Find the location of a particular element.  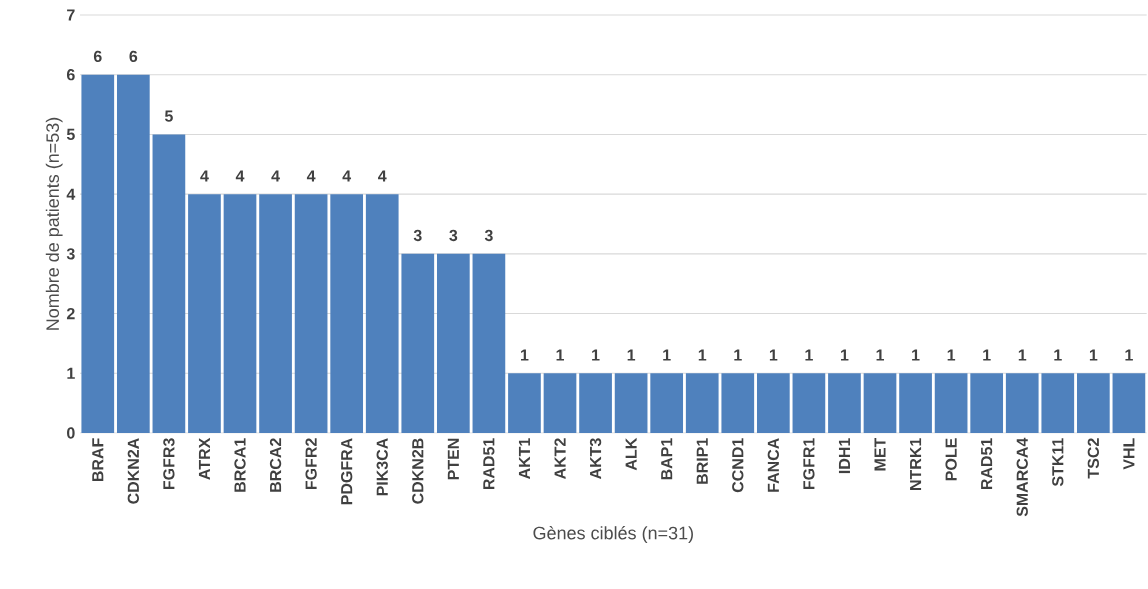

x-tick-label: NTRK1 is located at coordinates (916, 464).